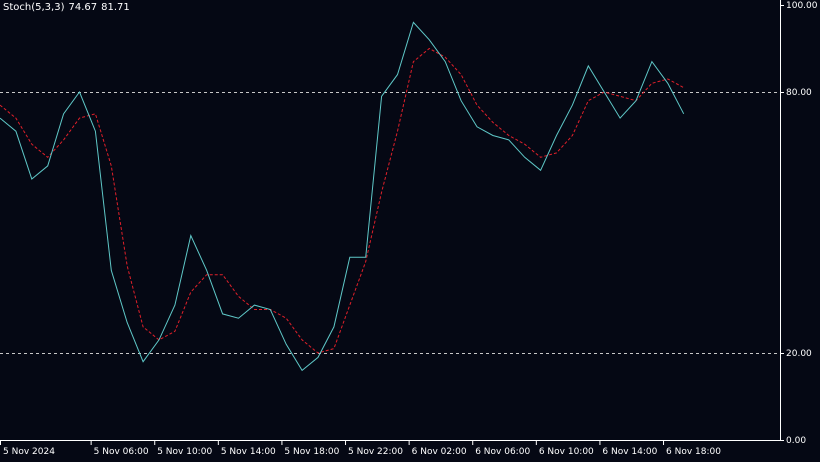 The image size is (820, 462). I want to click on x-tick-label: 6 Nov 14:00, so click(629, 452).